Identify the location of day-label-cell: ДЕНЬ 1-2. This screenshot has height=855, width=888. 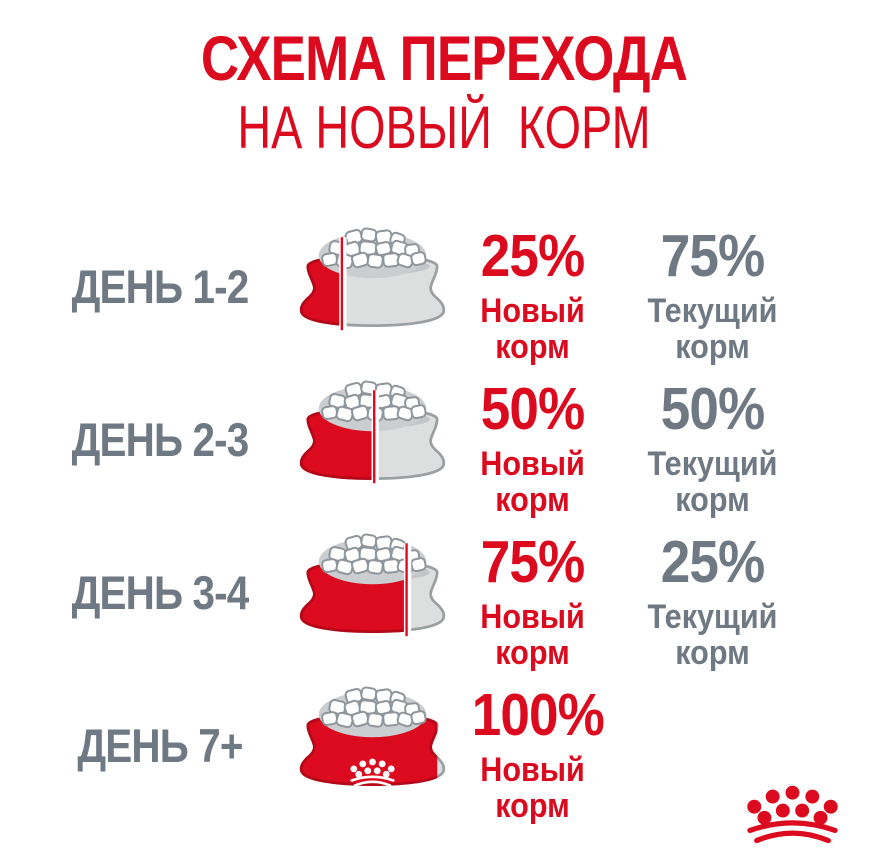
(160, 266).